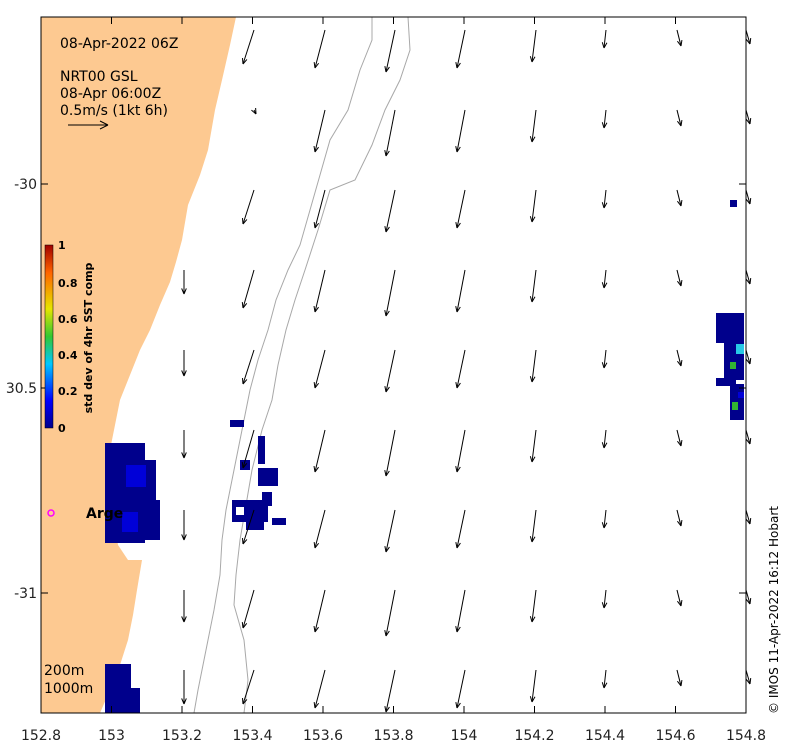 The width and height of the screenshot is (790, 750). Describe the element at coordinates (68, 391) in the screenshot. I see `svg-text: 0.2` at that location.